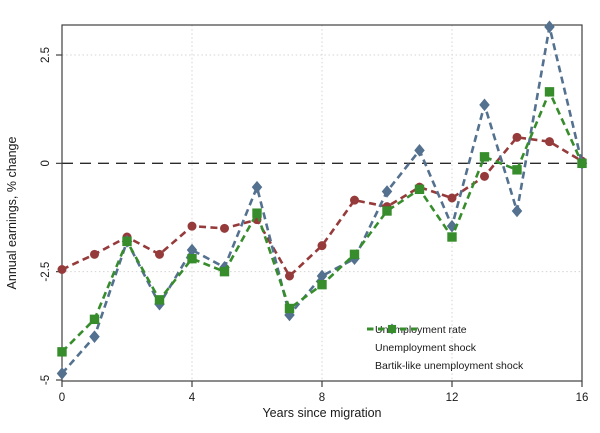 This screenshot has height=433, width=600. Describe the element at coordinates (46, 380) in the screenshot. I see `y-tick-label: -5` at that location.